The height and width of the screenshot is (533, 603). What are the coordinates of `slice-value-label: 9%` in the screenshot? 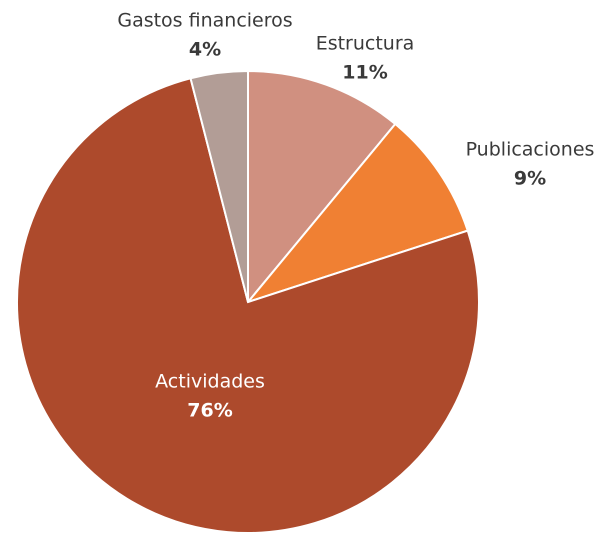 It's located at (530, 179).